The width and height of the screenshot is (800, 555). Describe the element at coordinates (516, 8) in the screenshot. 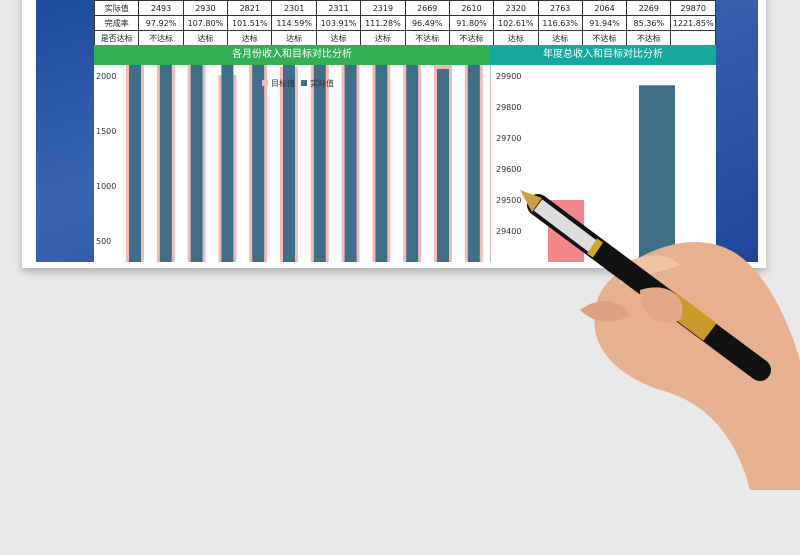

I see `table-cell: 2320` at that location.